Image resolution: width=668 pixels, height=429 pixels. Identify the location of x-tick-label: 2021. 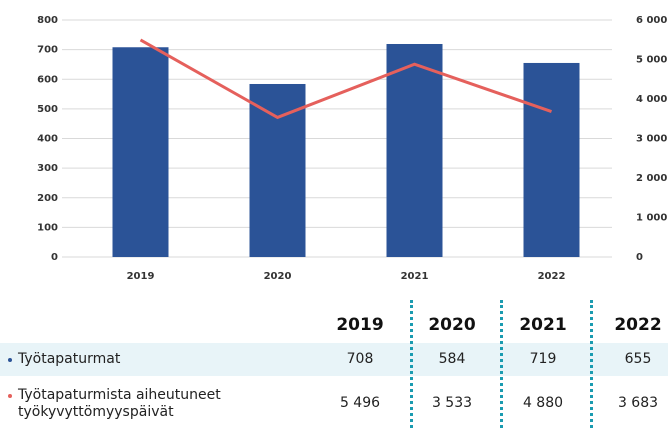
(415, 276).